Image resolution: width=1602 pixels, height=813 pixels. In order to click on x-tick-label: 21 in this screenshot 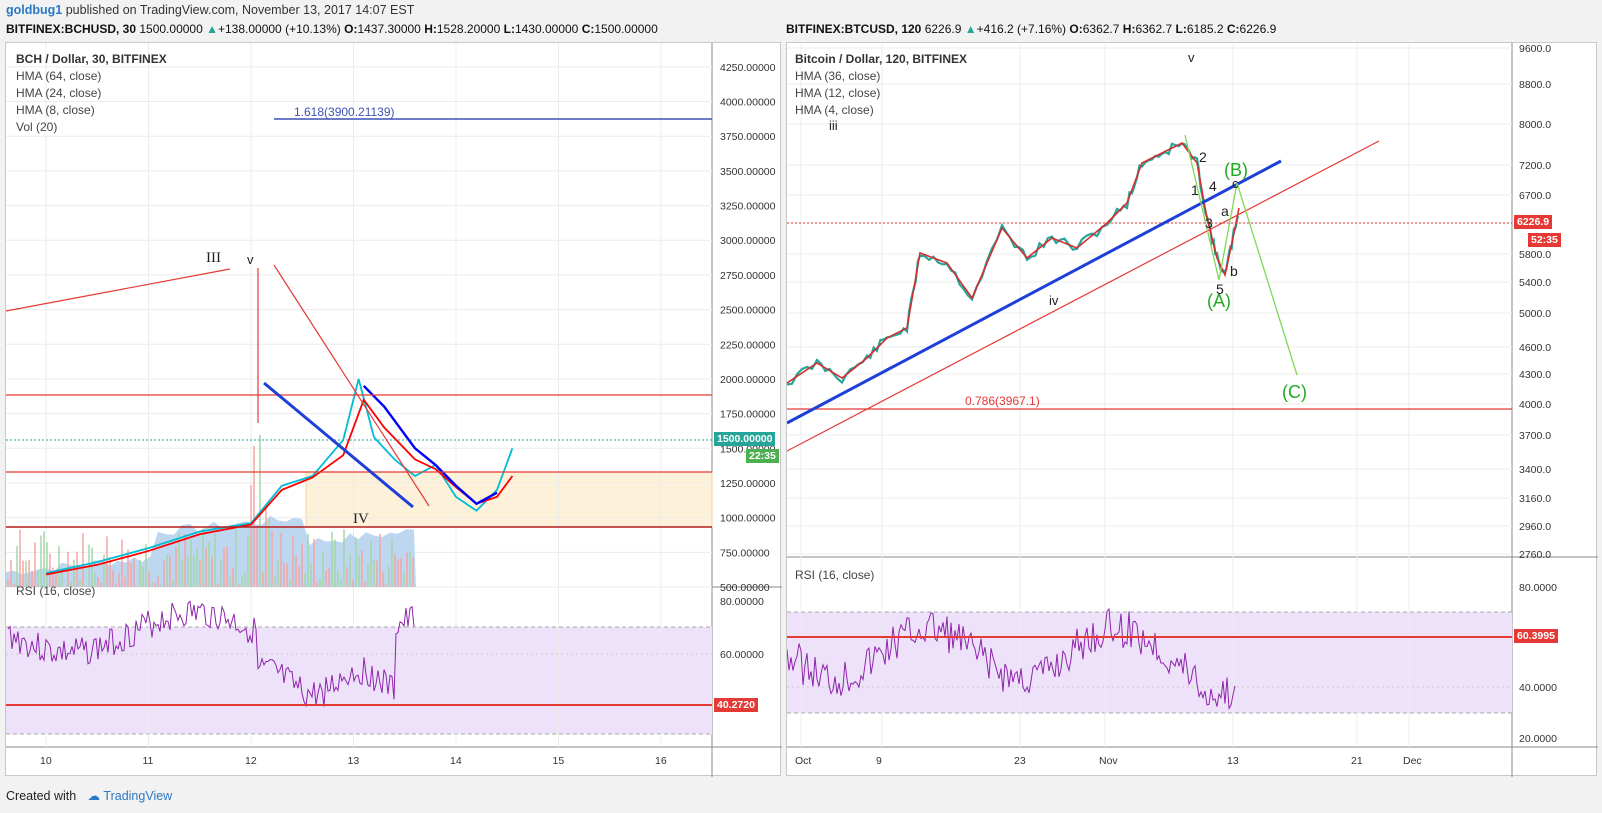, I will do `click(1357, 761)`.